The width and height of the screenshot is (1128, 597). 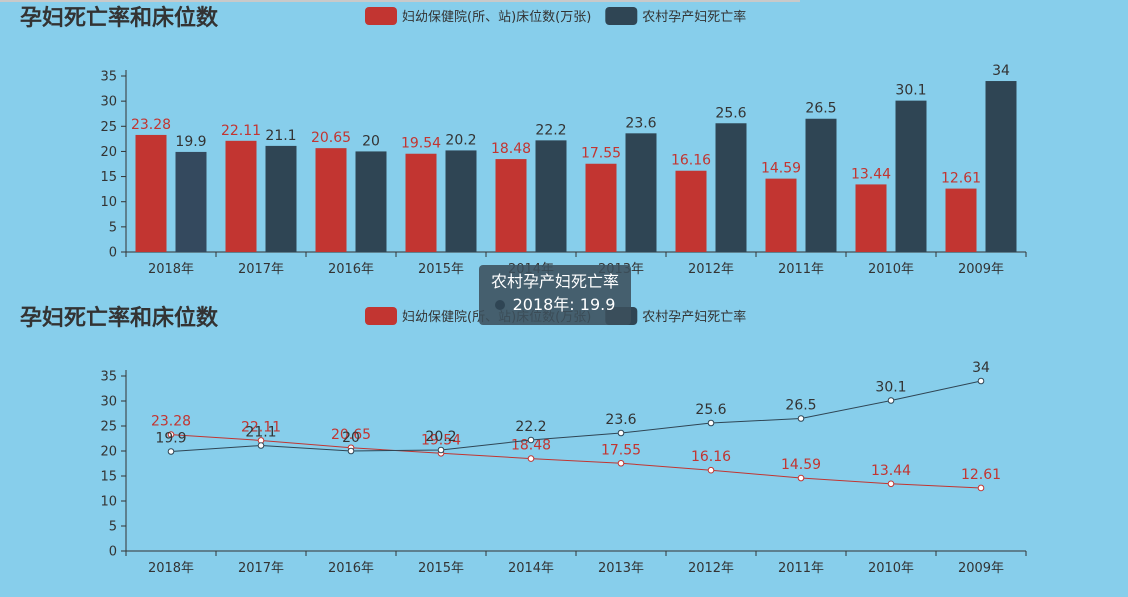 What do you see at coordinates (351, 435) in the screenshot?
I see `line-data-label: 20.65` at bounding box center [351, 435].